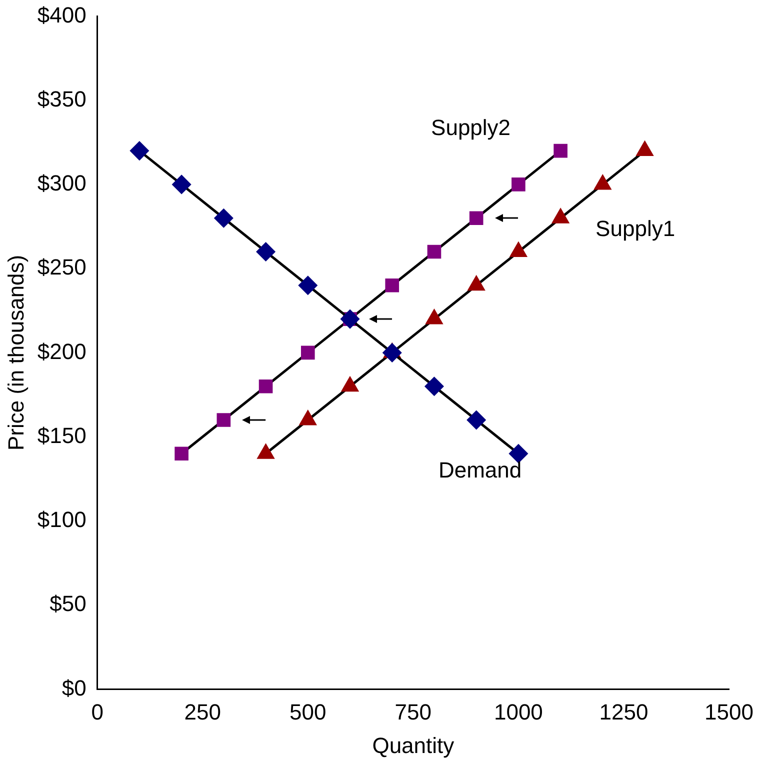  Describe the element at coordinates (74, 687) in the screenshot. I see `y-tick-label: $0` at that location.